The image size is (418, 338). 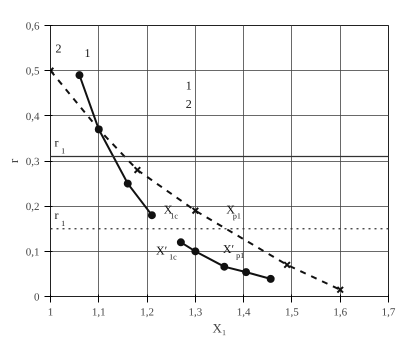 I want to click on y-axis-title: r, so click(x=13, y=161).